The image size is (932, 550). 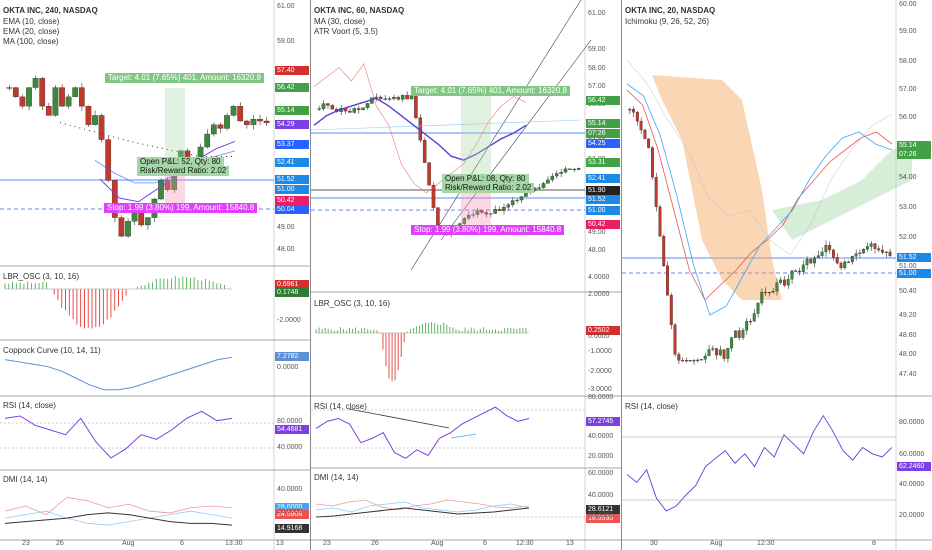 I want to click on indicator-value: 28.6121, so click(x=603, y=509).